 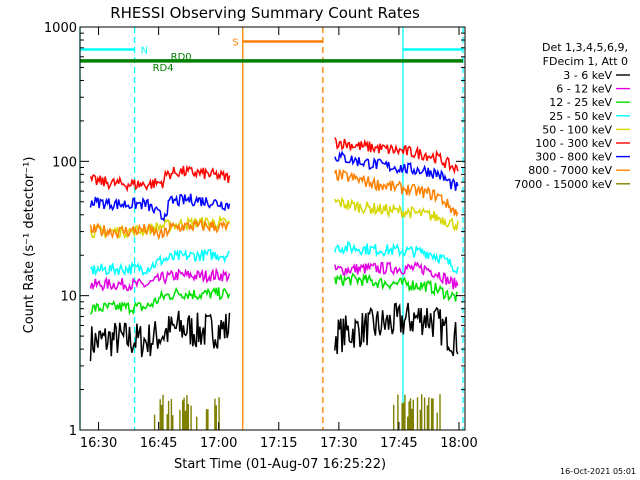 I want to click on x-tick-label-2: 17:00, so click(x=218, y=443).